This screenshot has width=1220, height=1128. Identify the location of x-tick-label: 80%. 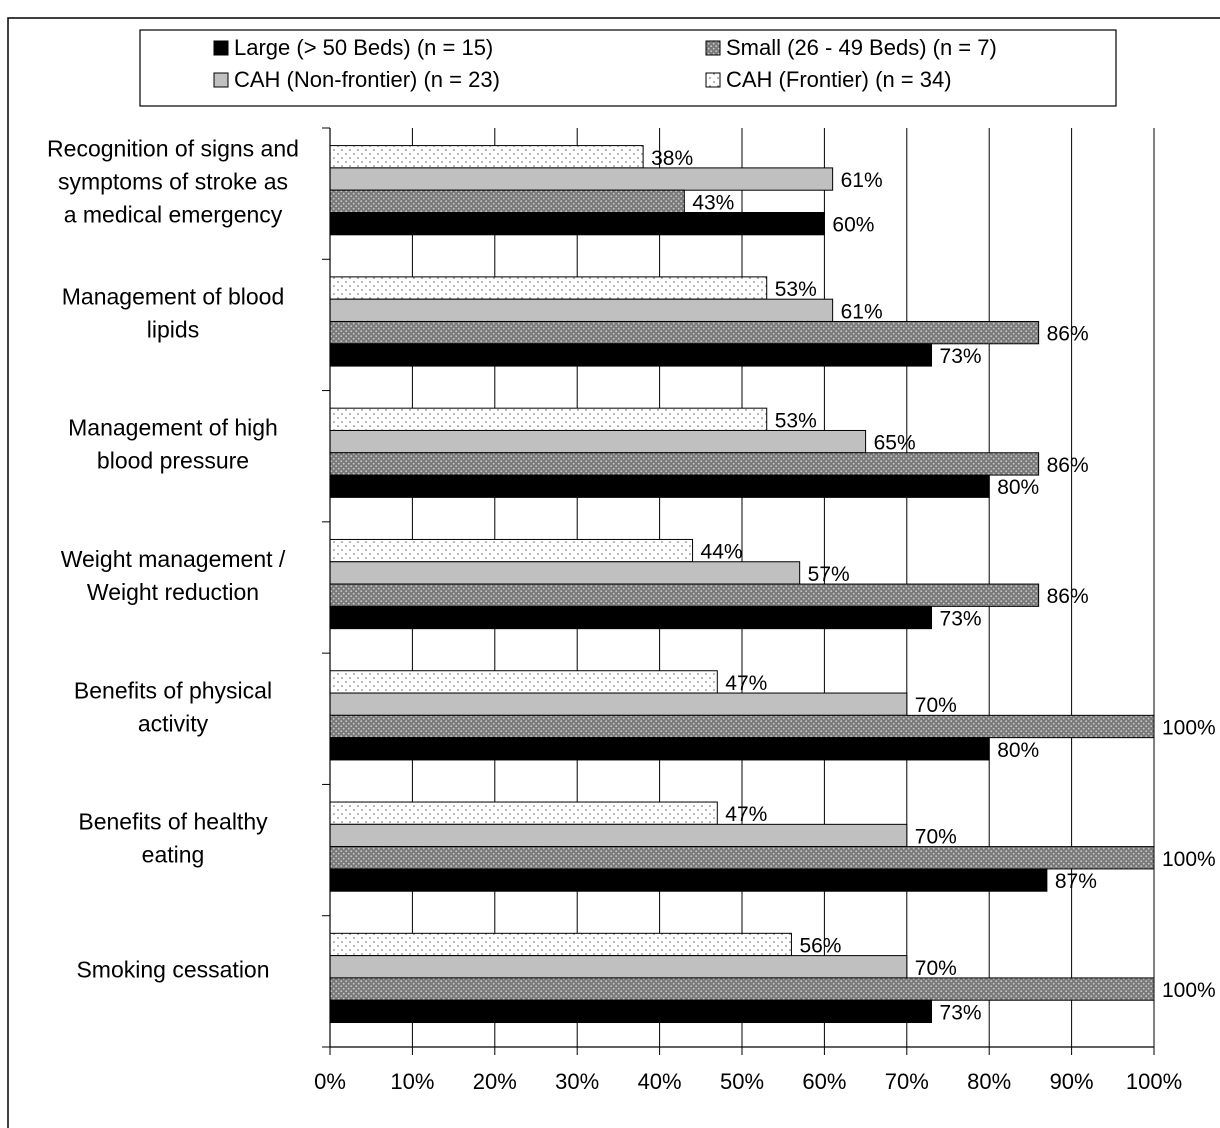
(989, 1081).